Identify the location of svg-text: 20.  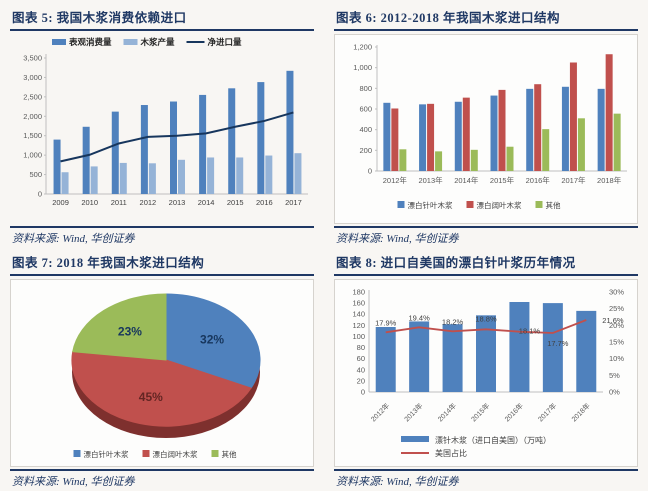
(361, 380).